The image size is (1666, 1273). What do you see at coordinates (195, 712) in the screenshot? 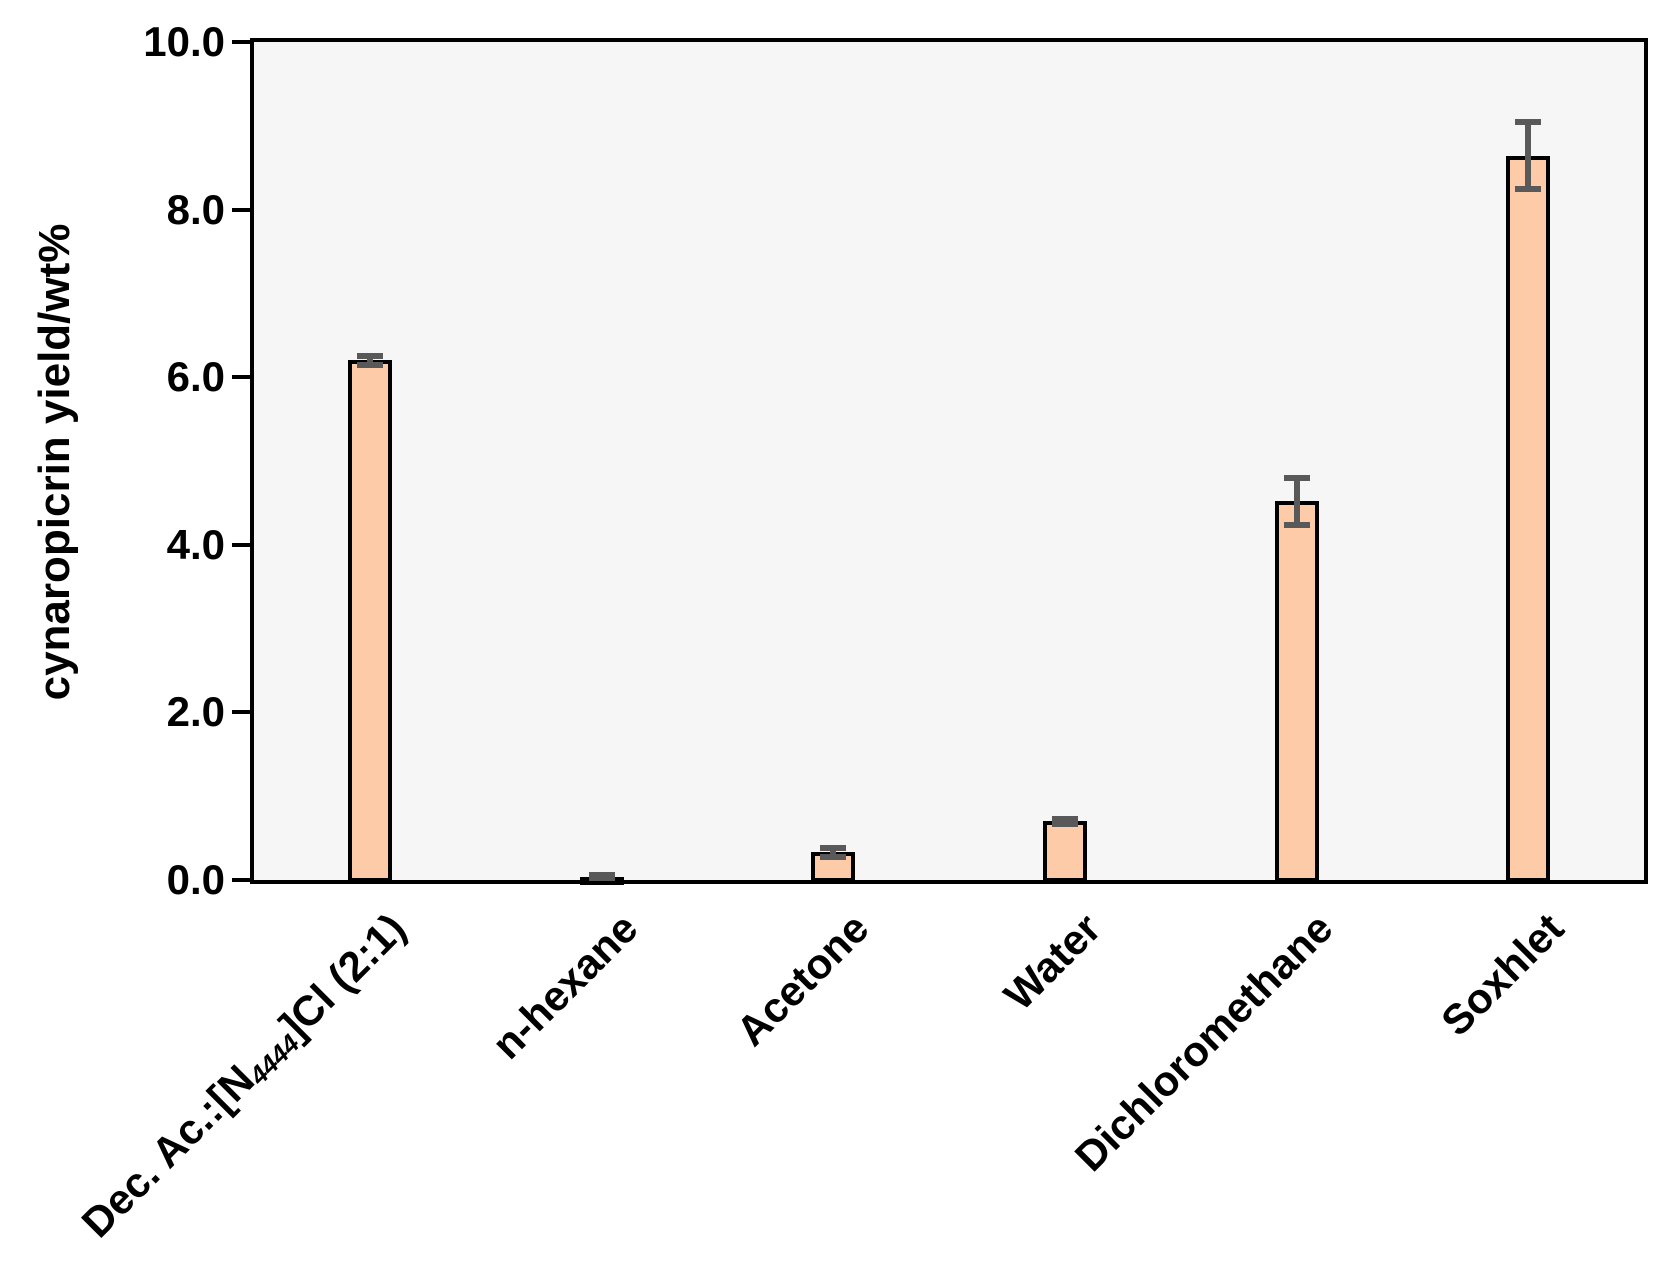
I see `y-tick-label: 2.0` at bounding box center [195, 712].